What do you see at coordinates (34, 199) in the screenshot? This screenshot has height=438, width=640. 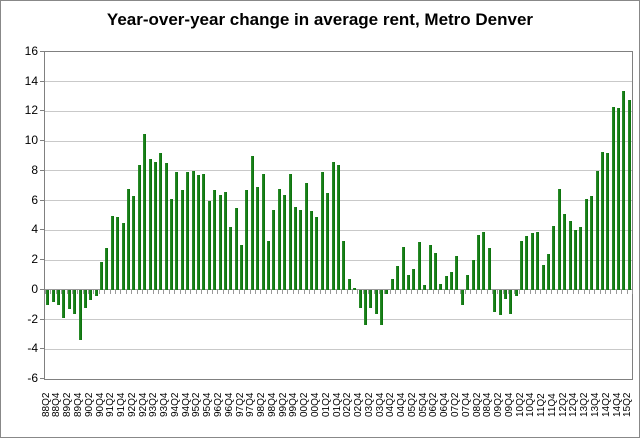 I see `y-axis-label: 6` at bounding box center [34, 199].